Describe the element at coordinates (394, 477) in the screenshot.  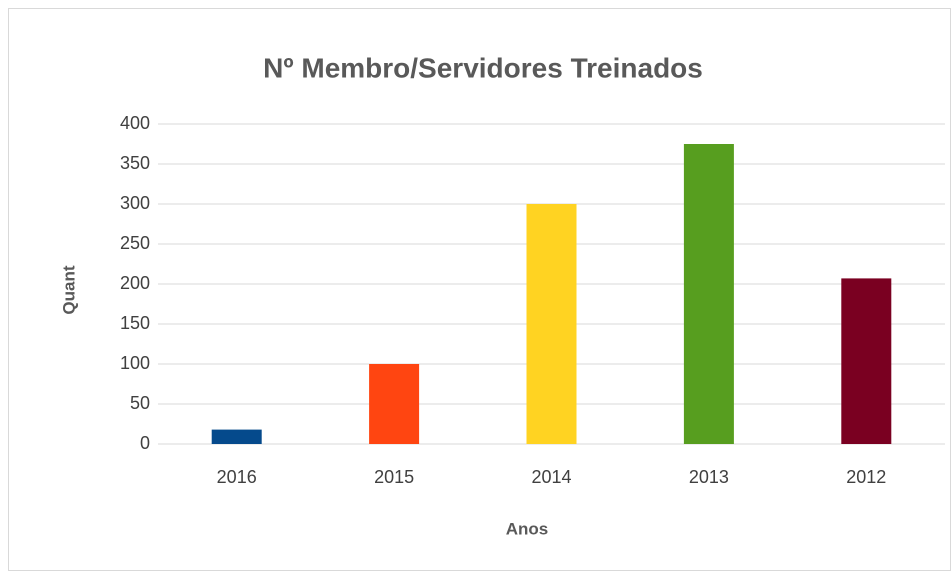
I see `x-tick-label: 2015` at that location.